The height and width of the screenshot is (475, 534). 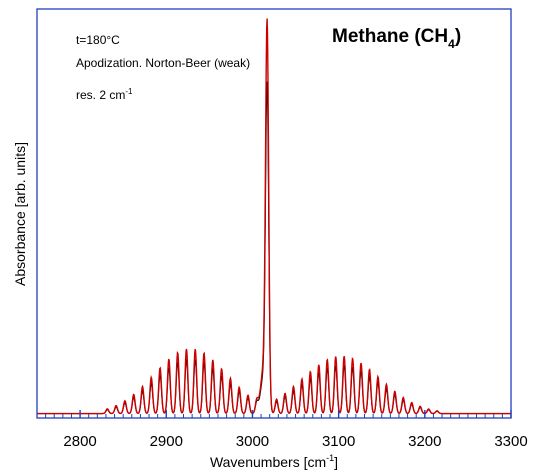 I want to click on annotation-resolution: res. 2 cm-1, so click(x=104, y=94).